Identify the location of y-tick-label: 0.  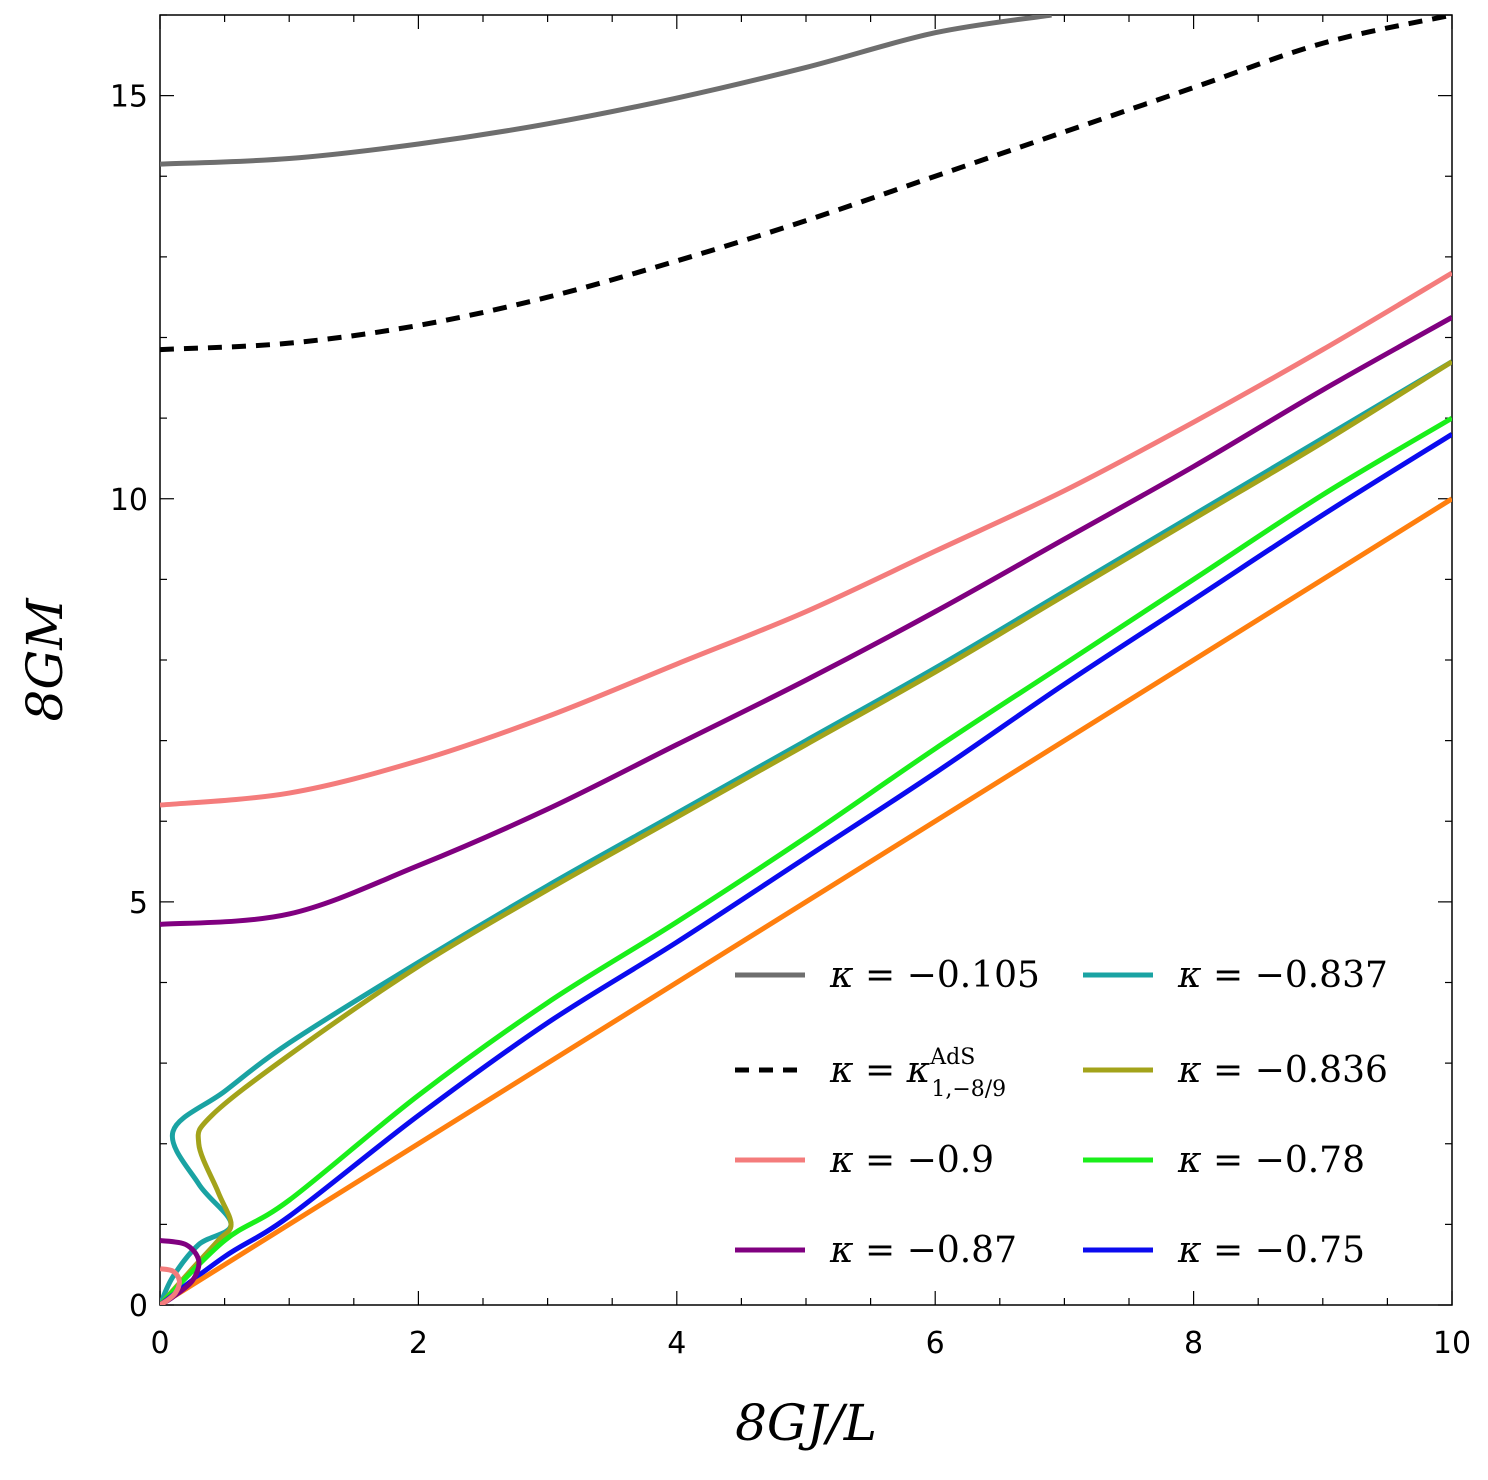
(138, 1306).